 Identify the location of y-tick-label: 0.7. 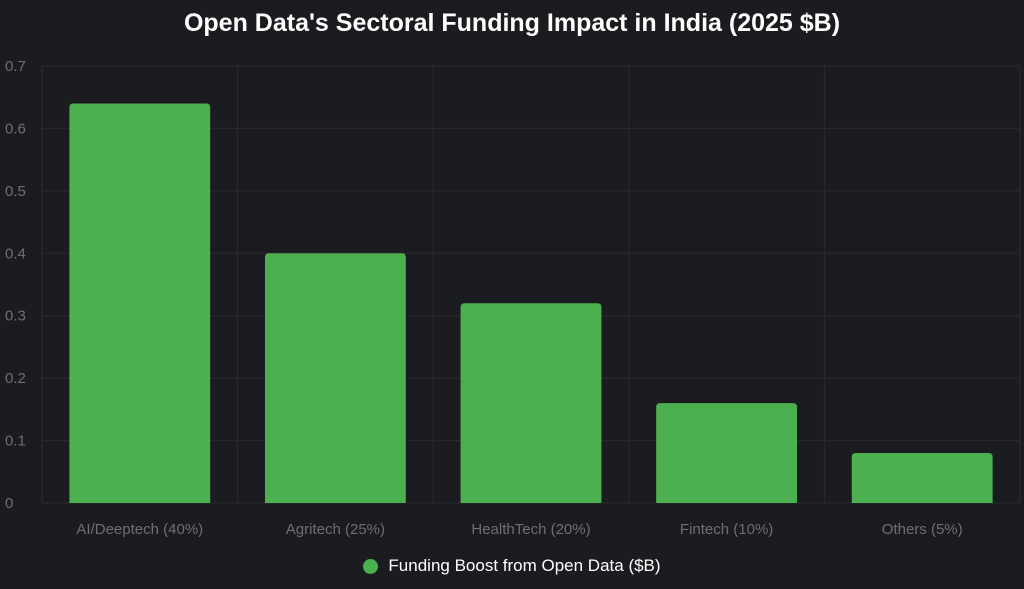
(15, 66).